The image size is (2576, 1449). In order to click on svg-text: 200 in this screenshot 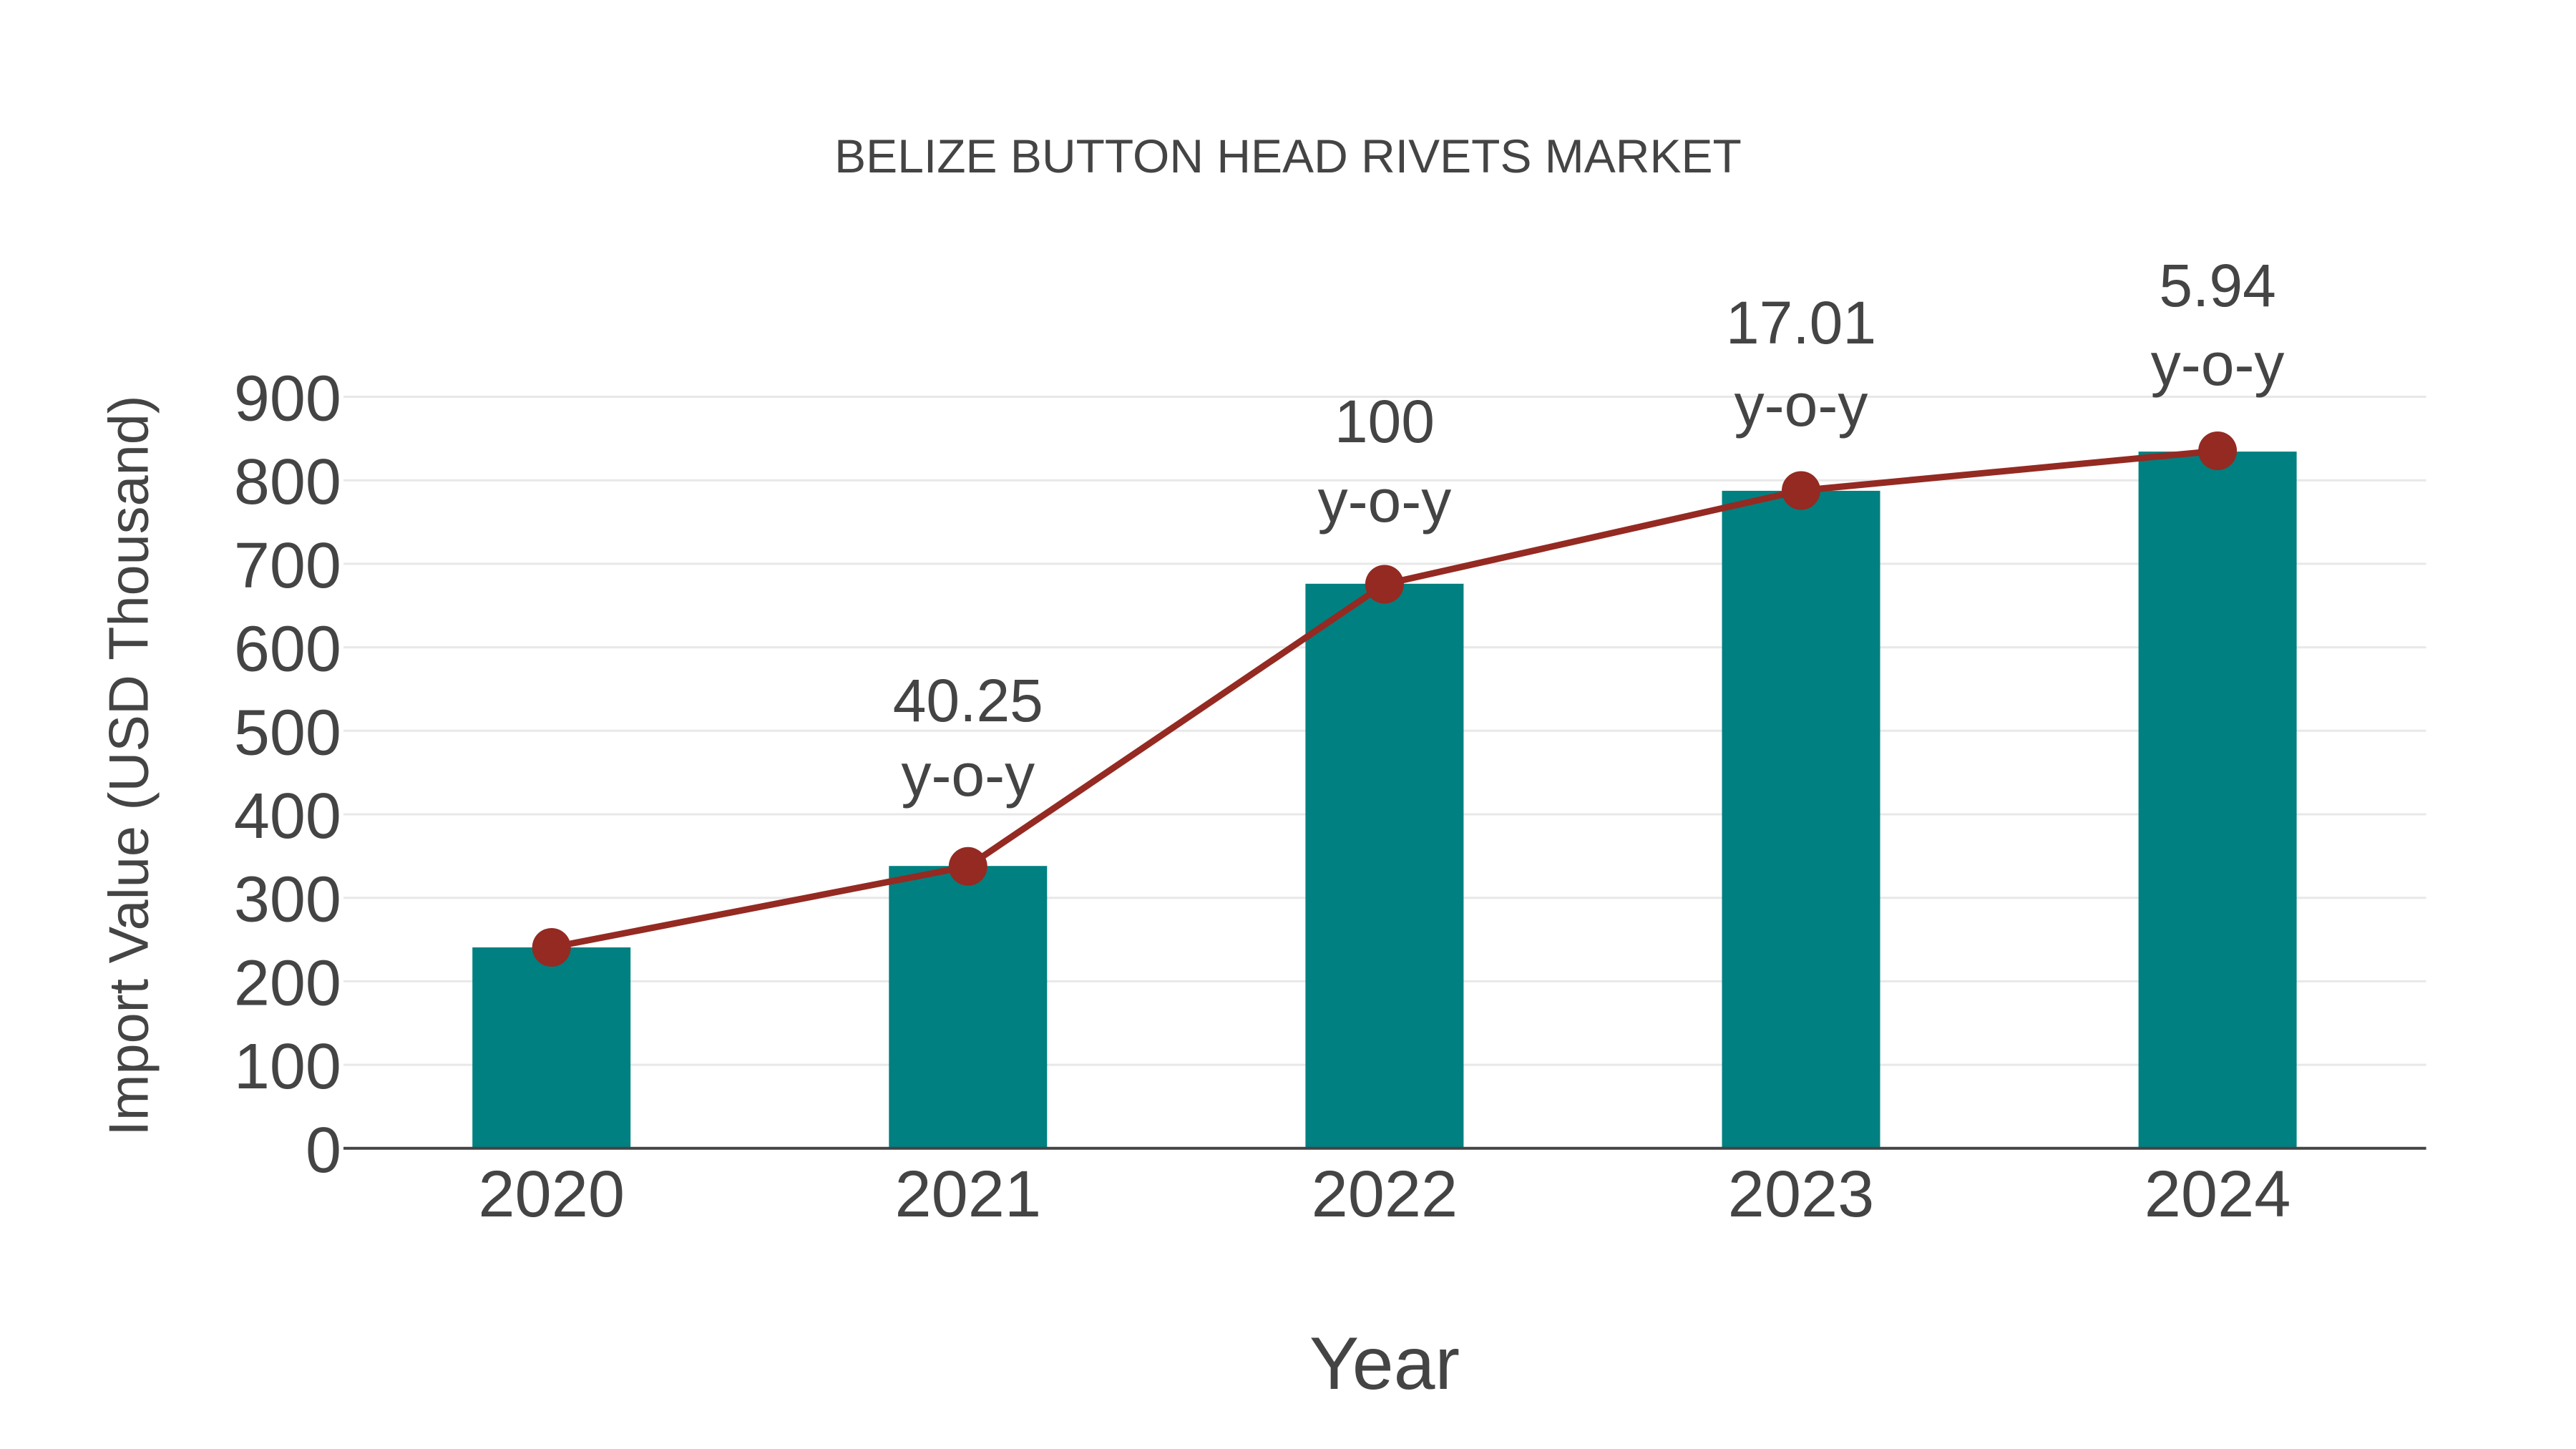, I will do `click(287, 983)`.